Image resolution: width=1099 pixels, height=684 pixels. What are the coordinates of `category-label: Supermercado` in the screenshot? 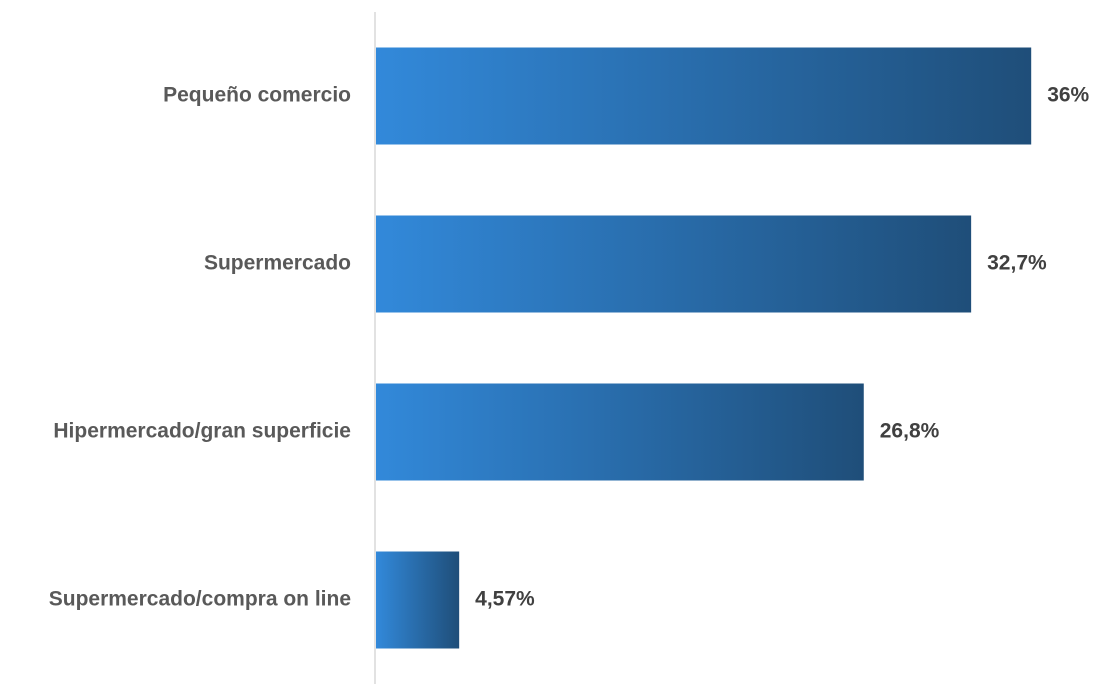 It's located at (277, 263).